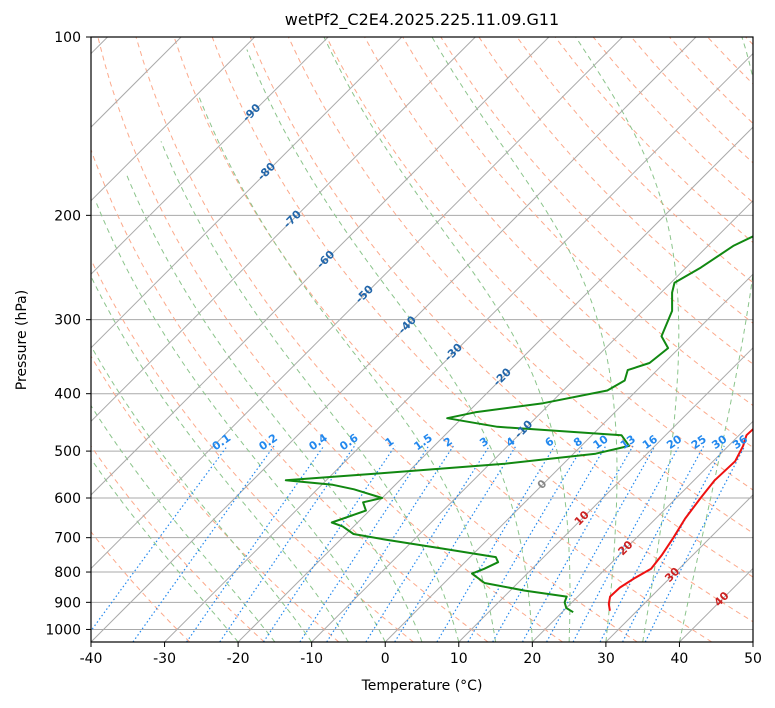 This screenshot has width=775, height=708. I want to click on y-tick-label: 700, so click(67, 539).